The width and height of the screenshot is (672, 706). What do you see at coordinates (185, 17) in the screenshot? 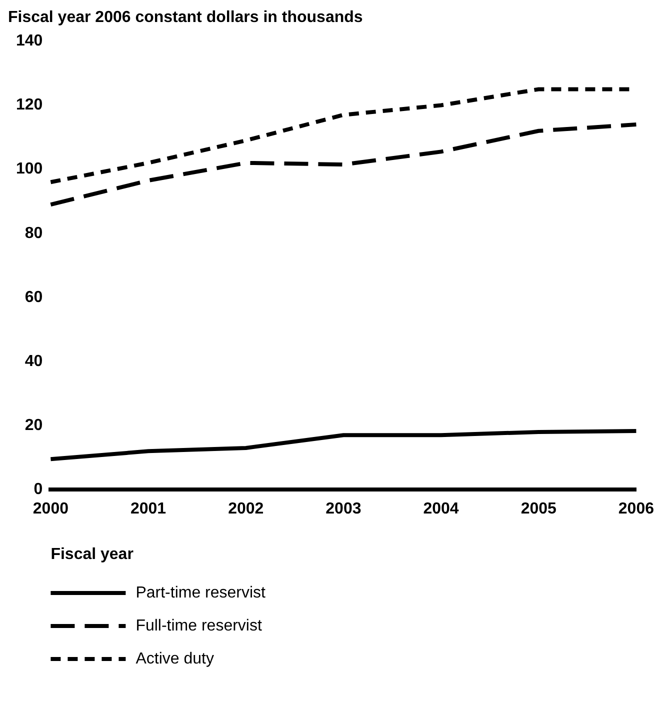
I see `y-axis-title: Fiscal year 2006 constant dollars in thousands` at bounding box center [185, 17].